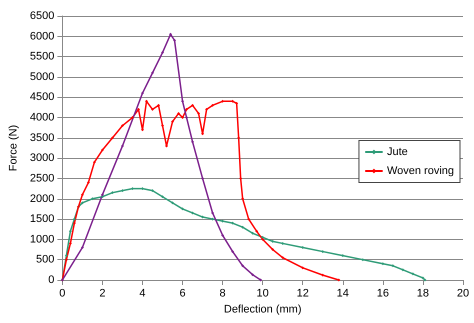 This screenshot has height=323, width=474. I want to click on y-tick-label: 500, so click(45, 260).